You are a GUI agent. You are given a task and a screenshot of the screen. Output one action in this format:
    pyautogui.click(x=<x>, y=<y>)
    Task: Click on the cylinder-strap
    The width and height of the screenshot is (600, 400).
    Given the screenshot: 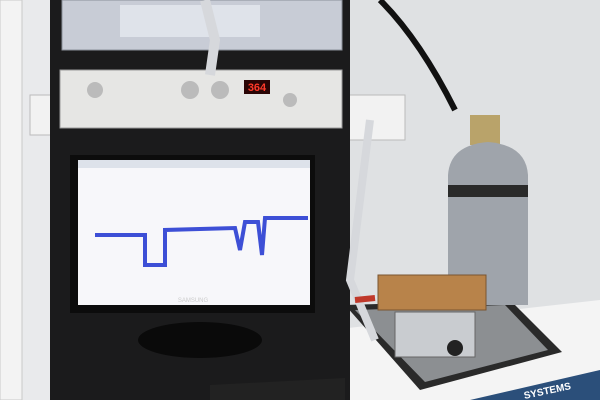 What is the action you would take?
    pyautogui.click(x=488, y=191)
    